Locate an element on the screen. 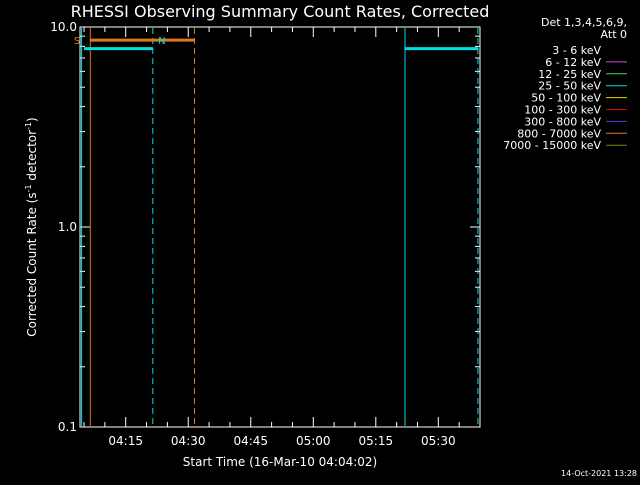 The image size is (640, 485). legend-label: 3 - 6 keV is located at coordinates (576, 50).